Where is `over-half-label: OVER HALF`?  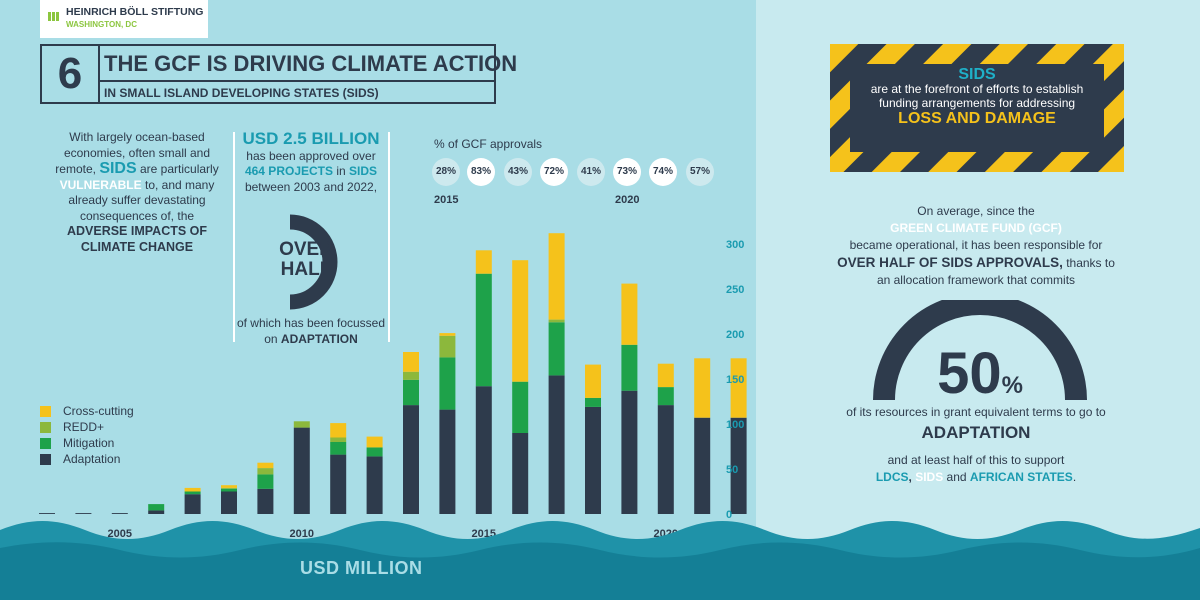
over-half-label: OVER HALF is located at coordinates (306, 259).